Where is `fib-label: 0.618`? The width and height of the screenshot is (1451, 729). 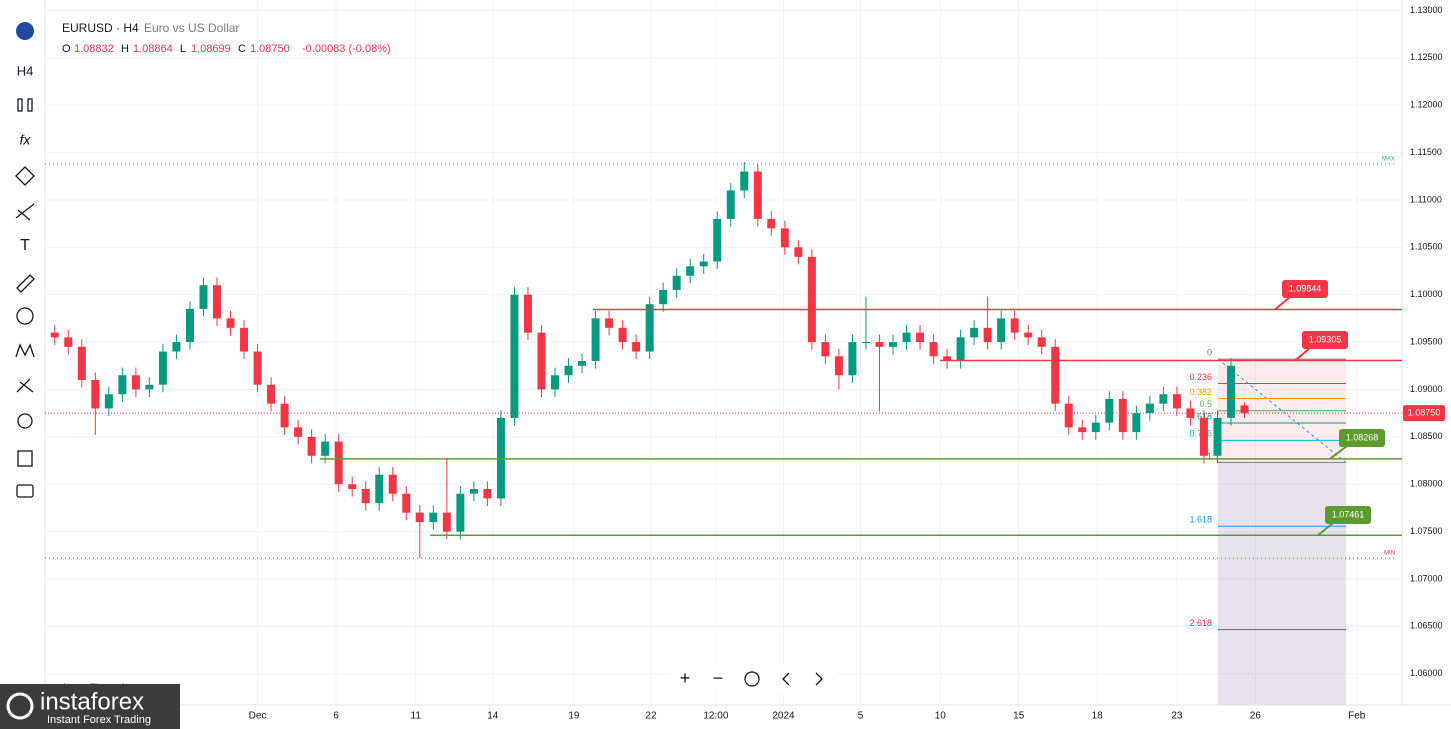
fib-label: 0.618 is located at coordinates (1200, 416).